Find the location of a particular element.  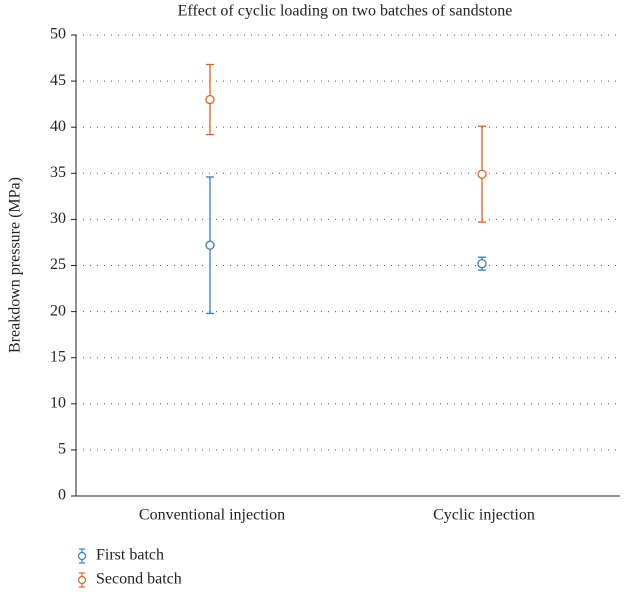

y-tick-label: 25 is located at coordinates (58, 264).